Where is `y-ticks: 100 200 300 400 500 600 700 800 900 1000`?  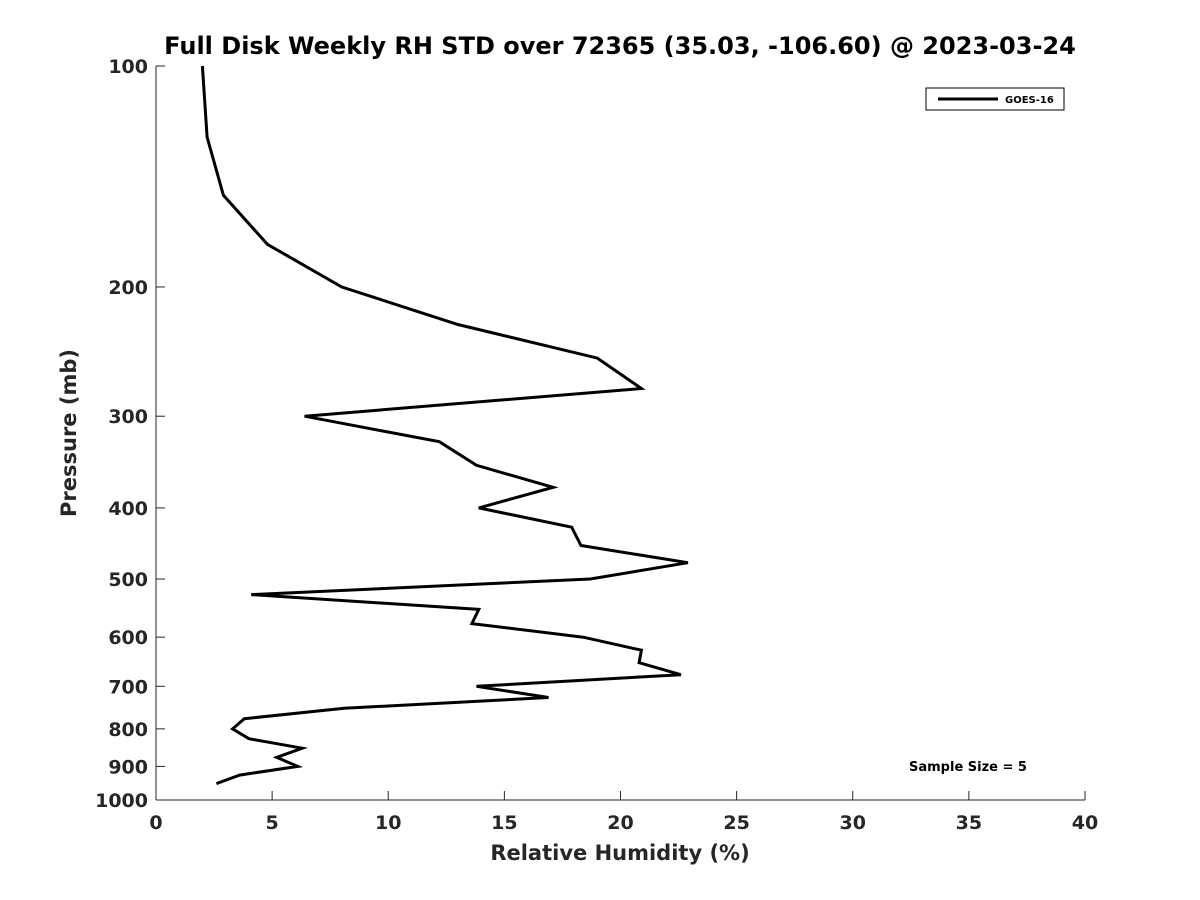
y-ticks: 100 200 300 400 500 600 700 800 900 1000 is located at coordinates (130, 434).